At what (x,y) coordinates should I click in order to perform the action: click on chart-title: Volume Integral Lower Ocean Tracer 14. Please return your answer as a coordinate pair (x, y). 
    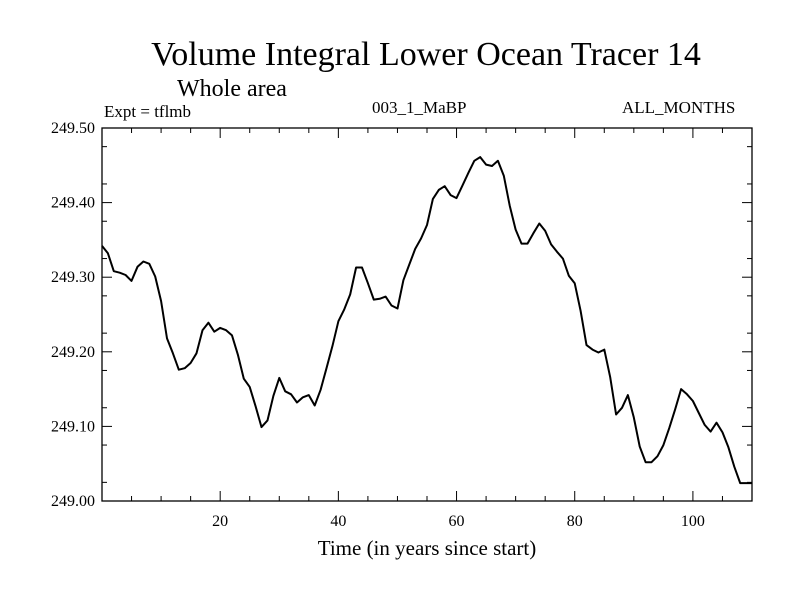
    Looking at the image, I should click on (426, 54).